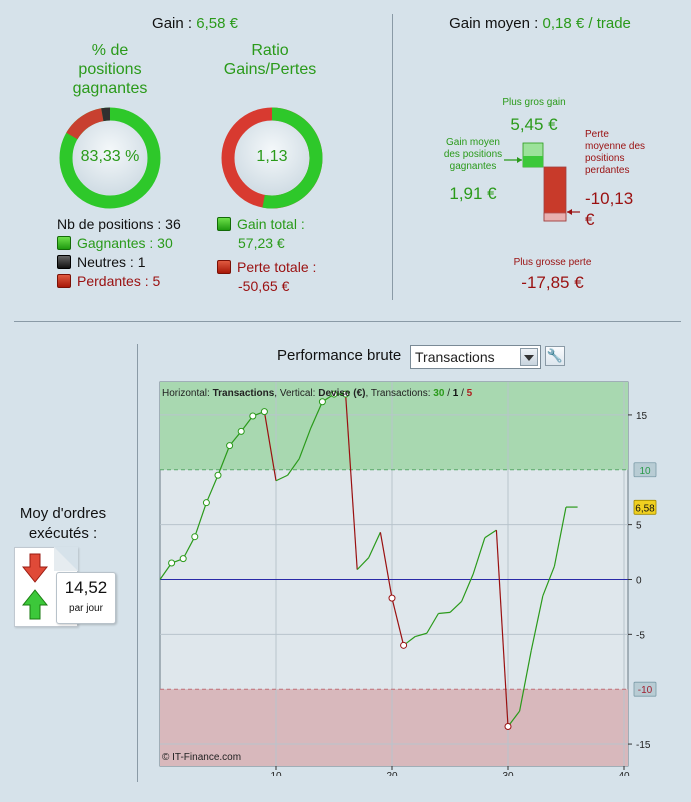 The image size is (691, 802). What do you see at coordinates (195, 23) in the screenshot?
I see `gain-header: Gain : 6,58 €` at bounding box center [195, 23].